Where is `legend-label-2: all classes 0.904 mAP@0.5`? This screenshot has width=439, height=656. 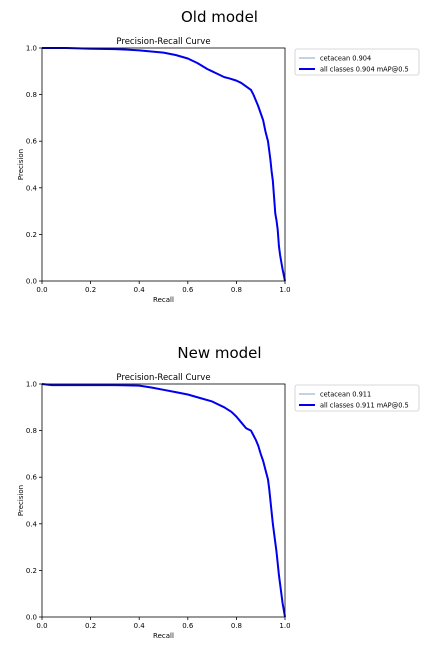
legend-label-2: all classes 0.904 mAP@0.5 is located at coordinates (364, 70).